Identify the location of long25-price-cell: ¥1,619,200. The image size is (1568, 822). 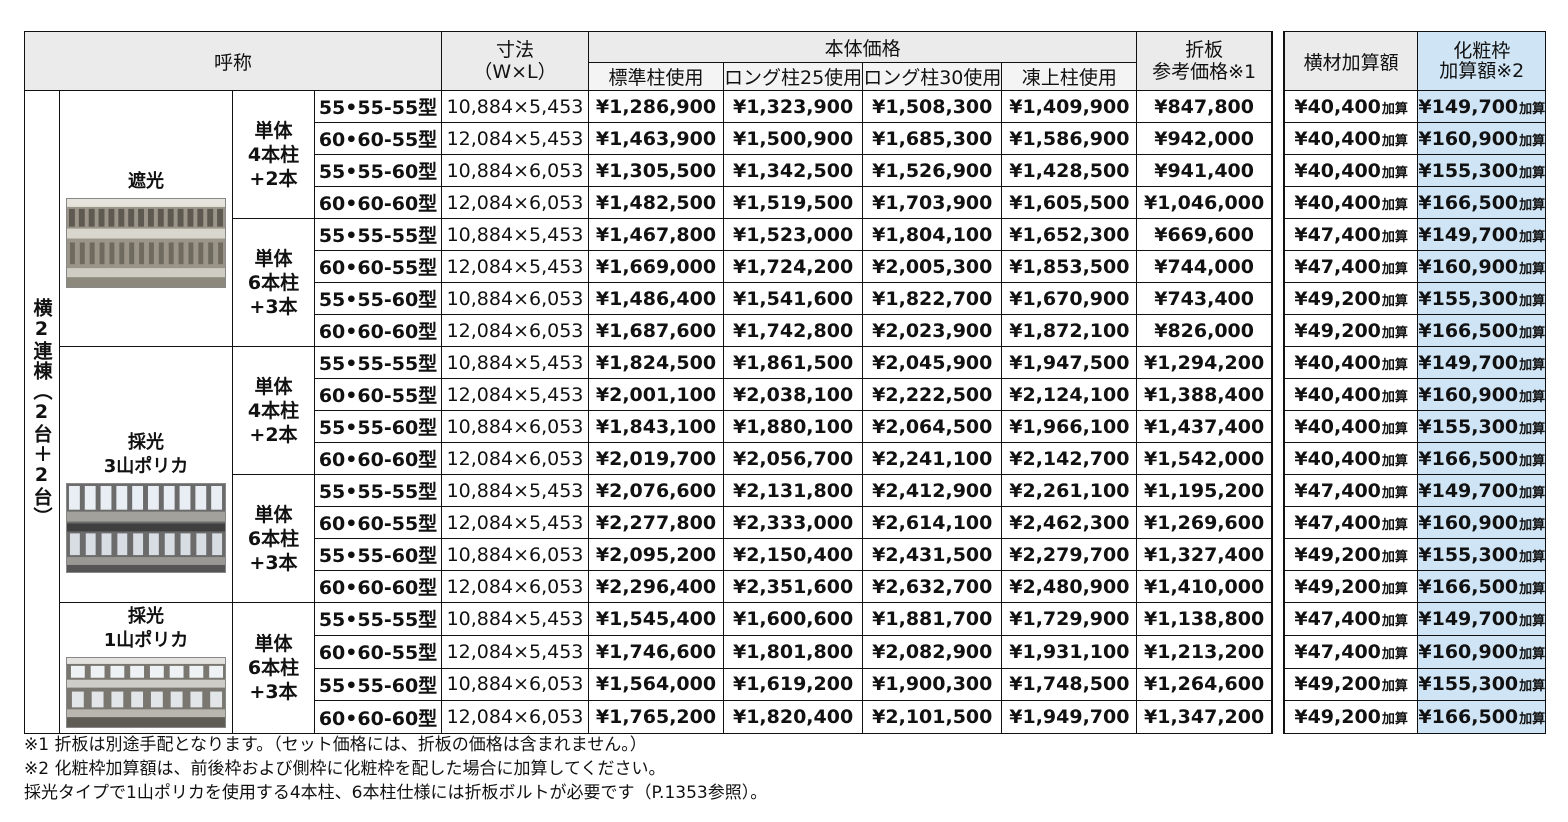
(793, 684).